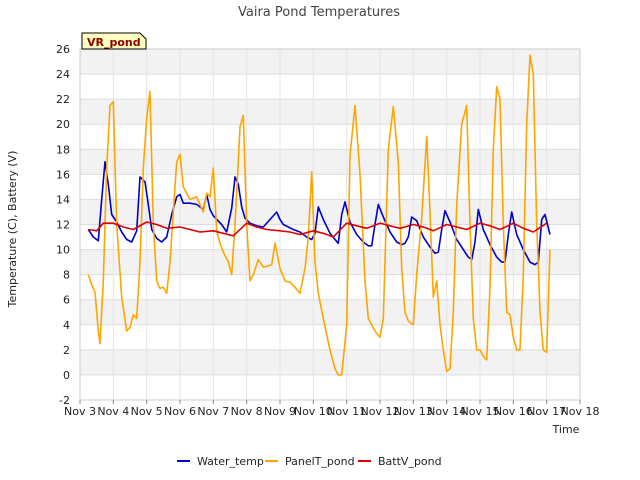 Image resolution: width=640 pixels, height=480 pixels. What do you see at coordinates (580, 411) in the screenshot?
I see `x-tick-label: Nov 18` at bounding box center [580, 411].